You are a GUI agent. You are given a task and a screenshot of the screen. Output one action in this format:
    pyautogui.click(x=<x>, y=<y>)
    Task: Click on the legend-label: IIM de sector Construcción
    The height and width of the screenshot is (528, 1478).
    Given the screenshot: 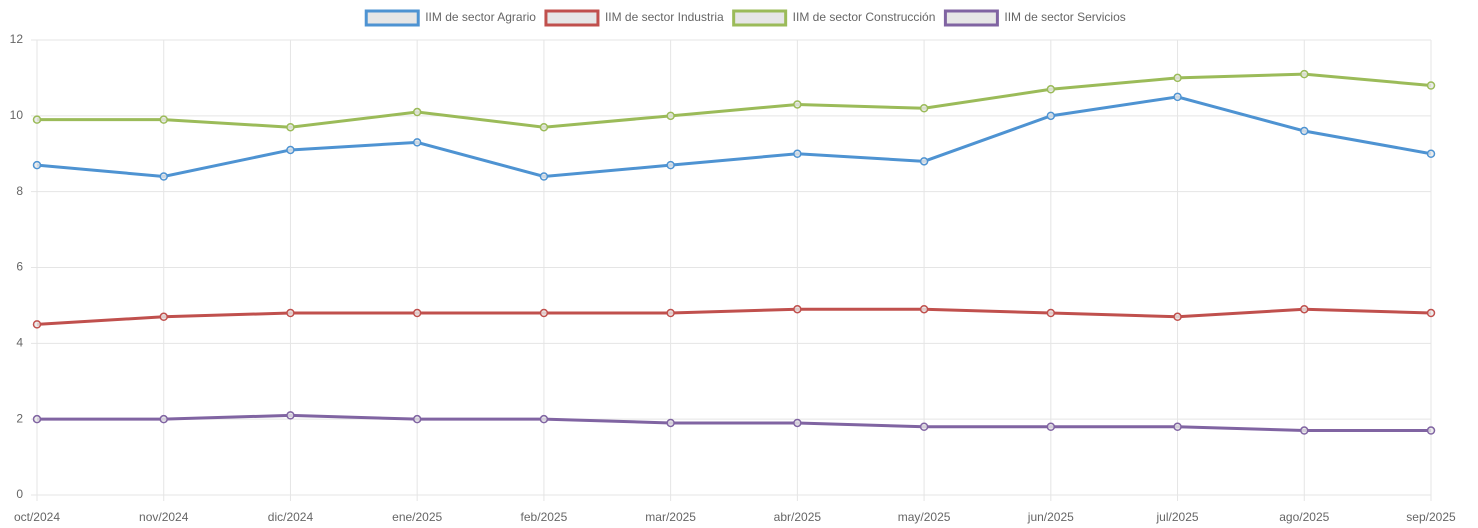 What is the action you would take?
    pyautogui.click(x=864, y=17)
    